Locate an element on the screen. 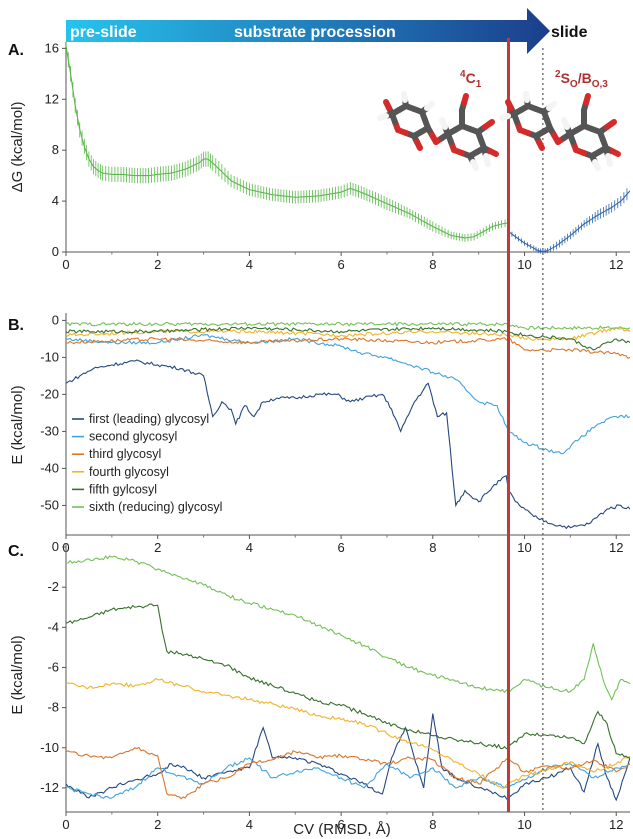 Image resolution: width=633 pixels, height=839 pixels. y-tick-label: -4 is located at coordinates (53, 626).